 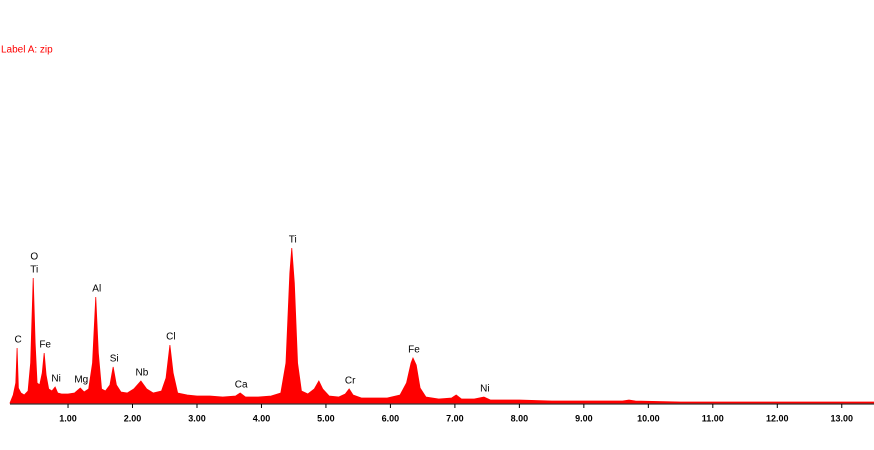 I want to click on peak-label: Cl, so click(x=170, y=337).